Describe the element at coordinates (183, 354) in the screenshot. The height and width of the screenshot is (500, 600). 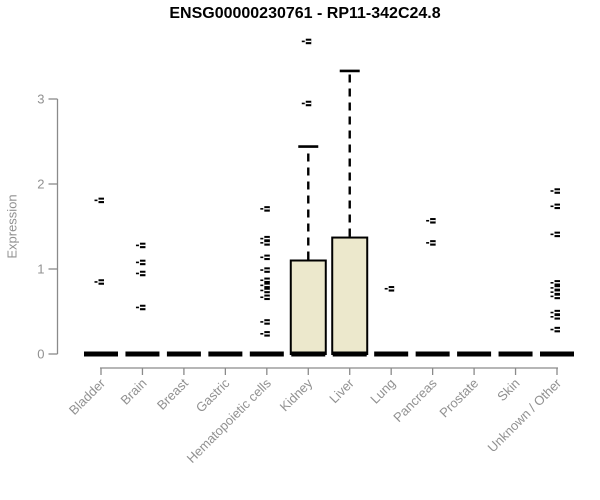
I see `median-bar-Breast` at that location.